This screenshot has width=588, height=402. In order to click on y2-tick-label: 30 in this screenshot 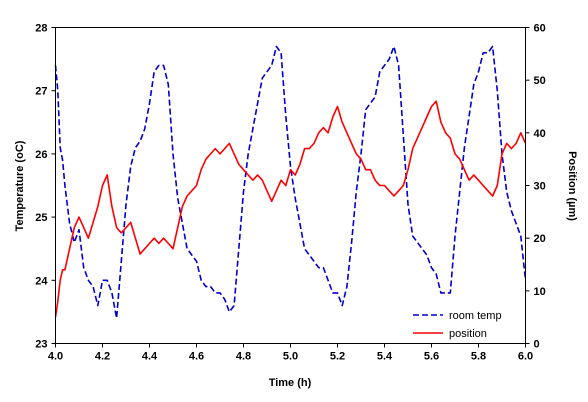, I will do `click(540, 187)`.